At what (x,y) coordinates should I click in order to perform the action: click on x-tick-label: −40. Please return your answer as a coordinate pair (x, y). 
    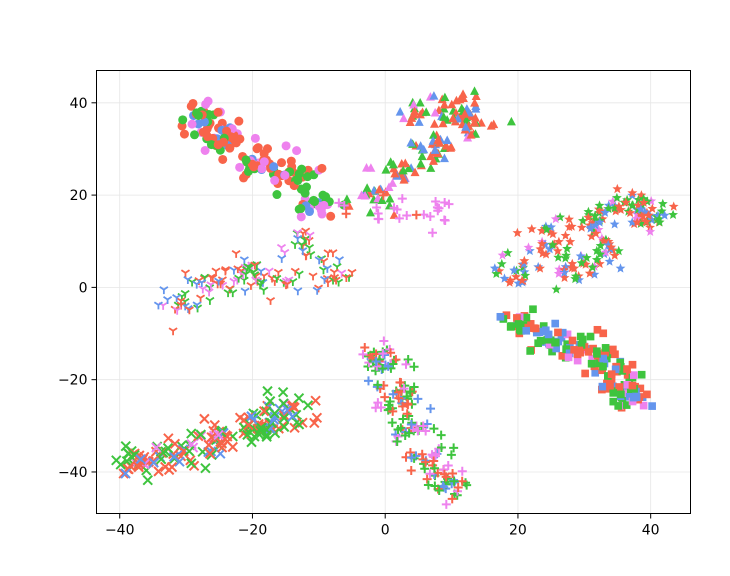
    Looking at the image, I should click on (120, 531).